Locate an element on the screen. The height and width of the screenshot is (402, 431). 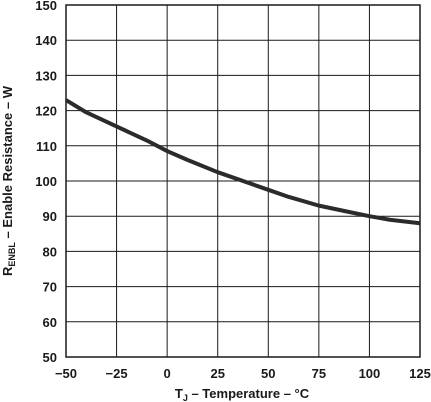
x-tick-label: 100 is located at coordinates (370, 373).